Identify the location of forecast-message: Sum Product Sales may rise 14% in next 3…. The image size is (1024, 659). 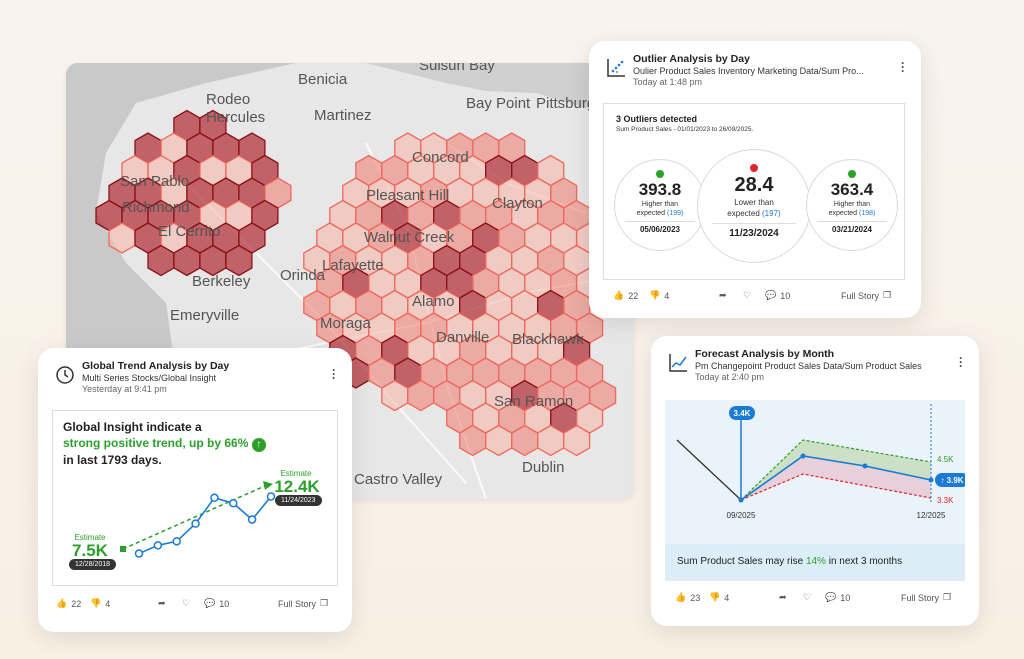
(815, 562).